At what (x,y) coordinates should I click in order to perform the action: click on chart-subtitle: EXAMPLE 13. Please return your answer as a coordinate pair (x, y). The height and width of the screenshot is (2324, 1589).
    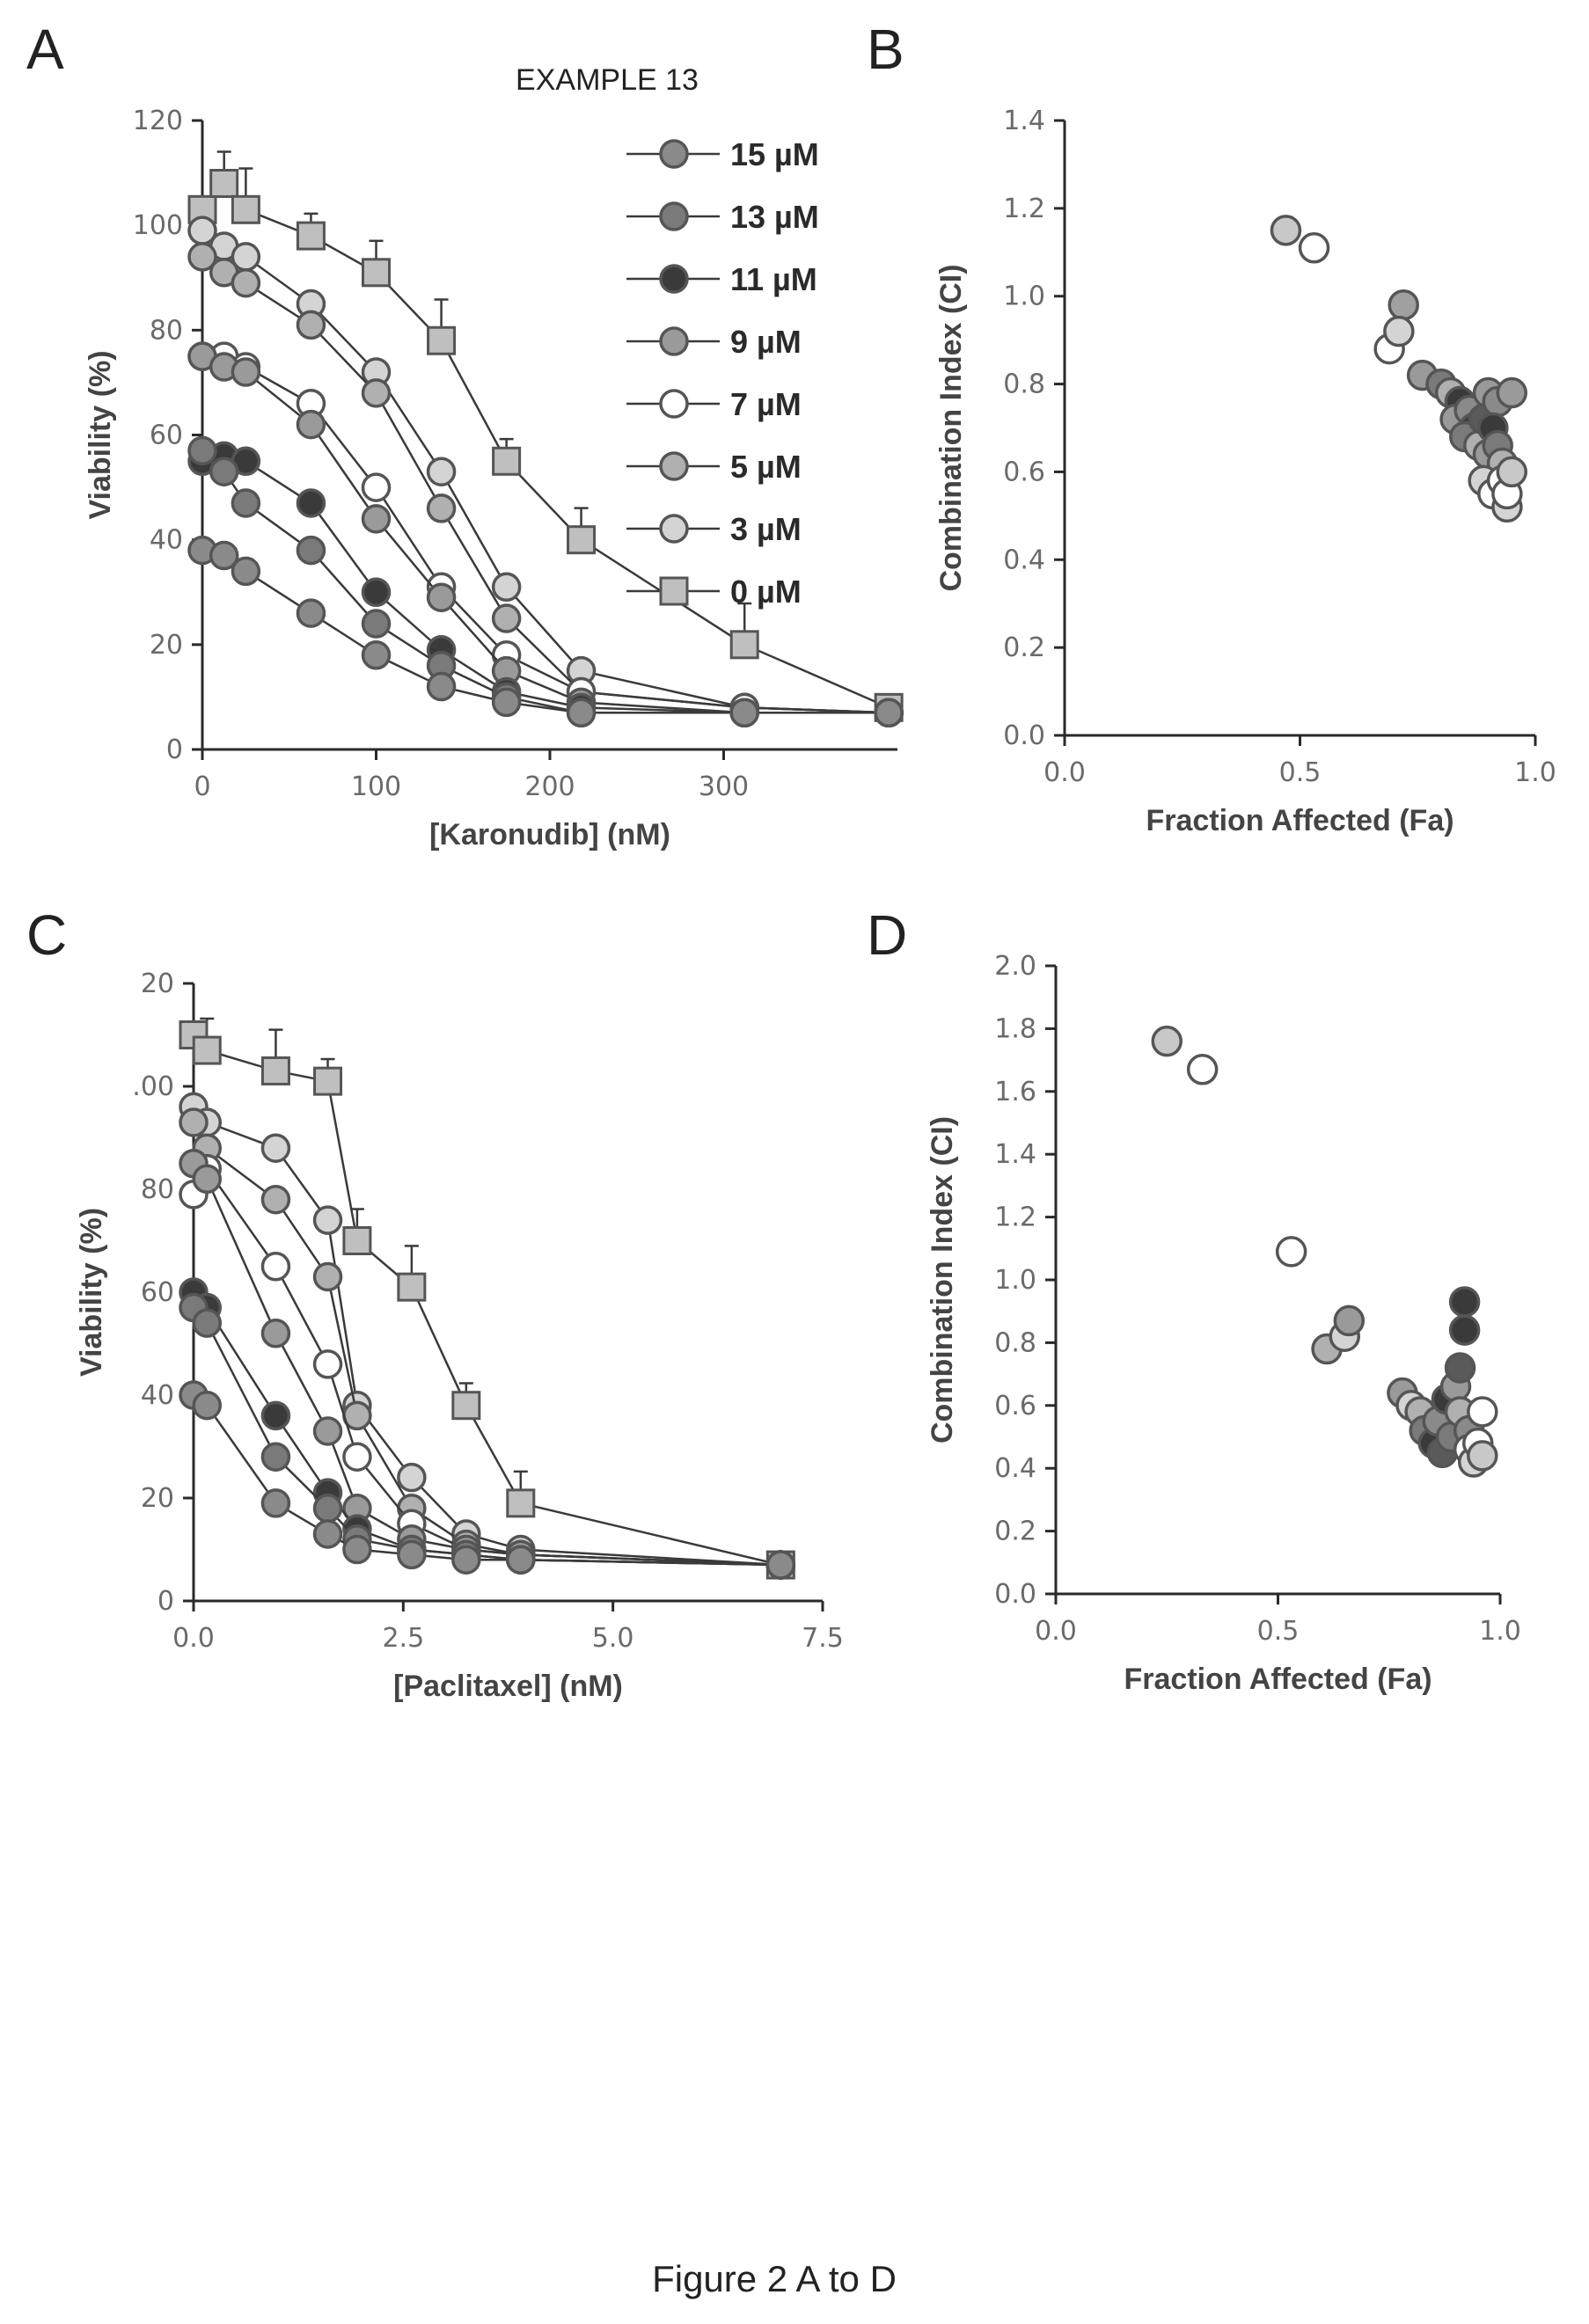
    Looking at the image, I should click on (607, 80).